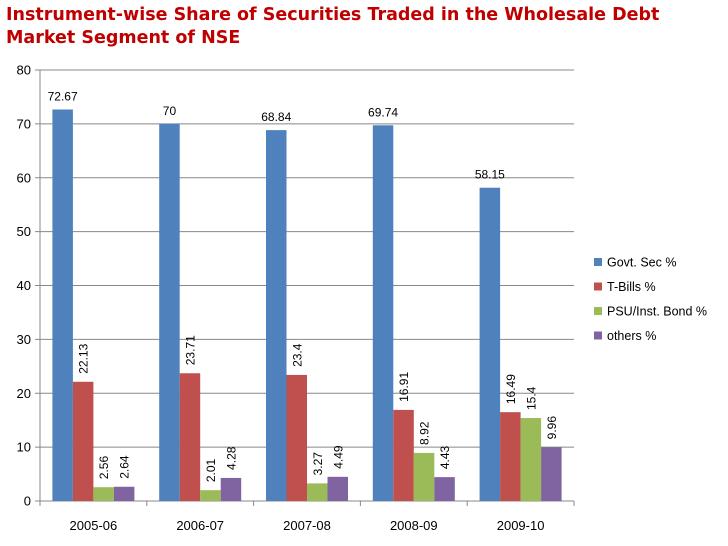 Image resolution: width=728 pixels, height=546 pixels. Describe the element at coordinates (125, 467) in the screenshot. I see `data-label: 2.64` at that location.